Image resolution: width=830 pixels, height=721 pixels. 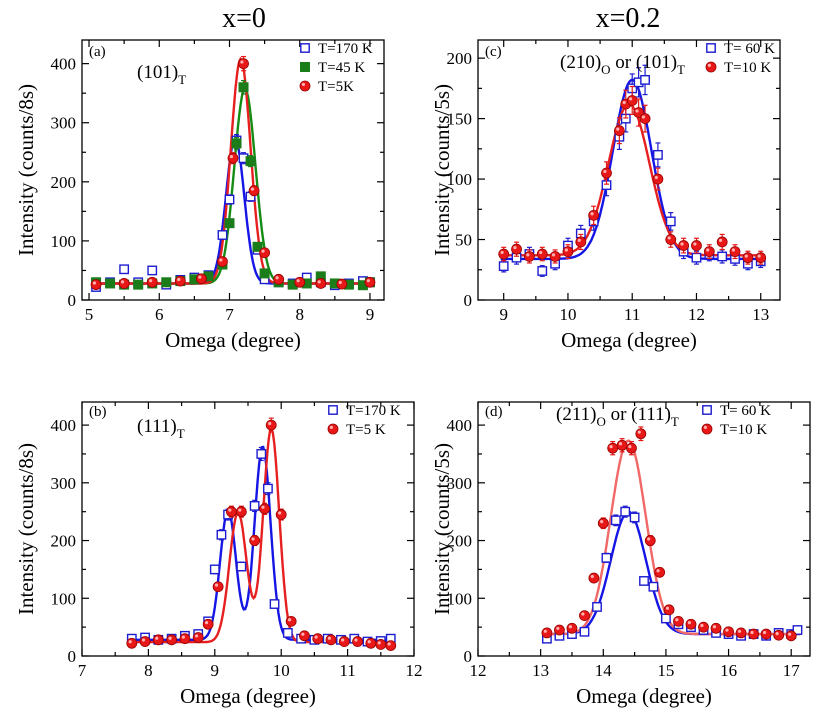 What do you see at coordinates (460, 179) in the screenshot?
I see `y-tick-label: 100` at bounding box center [460, 179].